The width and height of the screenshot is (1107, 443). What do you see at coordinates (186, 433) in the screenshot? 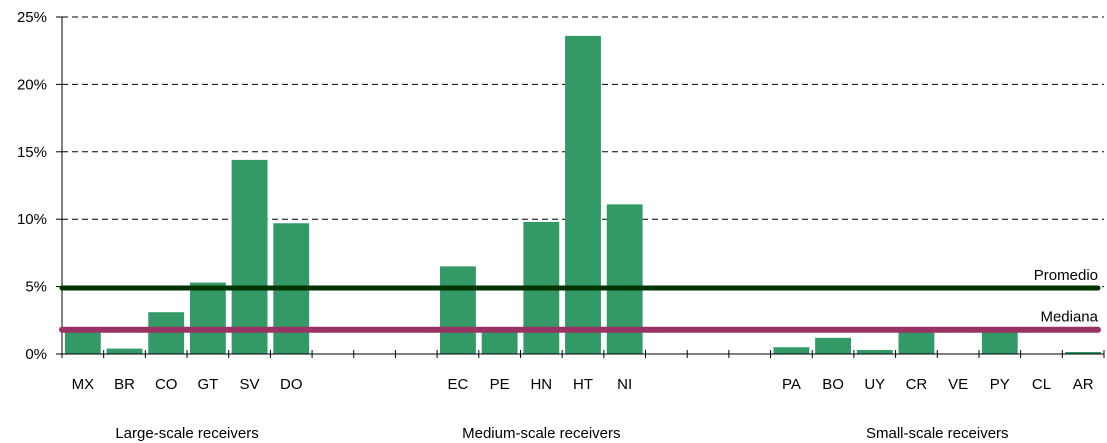
I see `group-label: Large-scale receivers` at bounding box center [186, 433].